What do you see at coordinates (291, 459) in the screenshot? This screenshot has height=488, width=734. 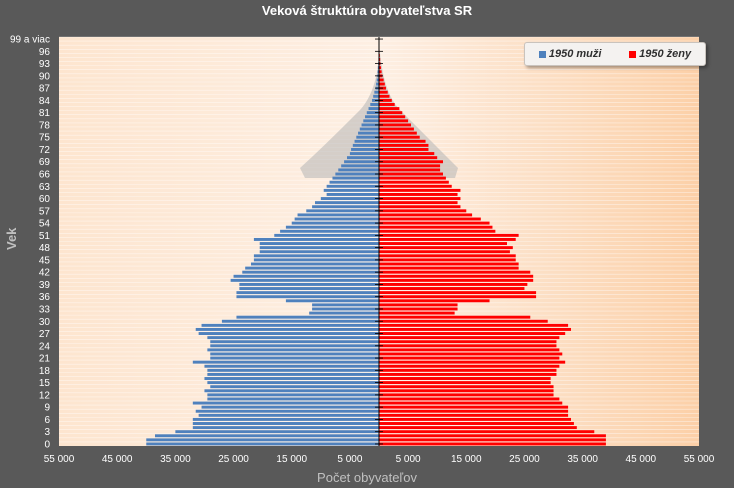 I see `x-tick-label: 15 000` at bounding box center [291, 459].